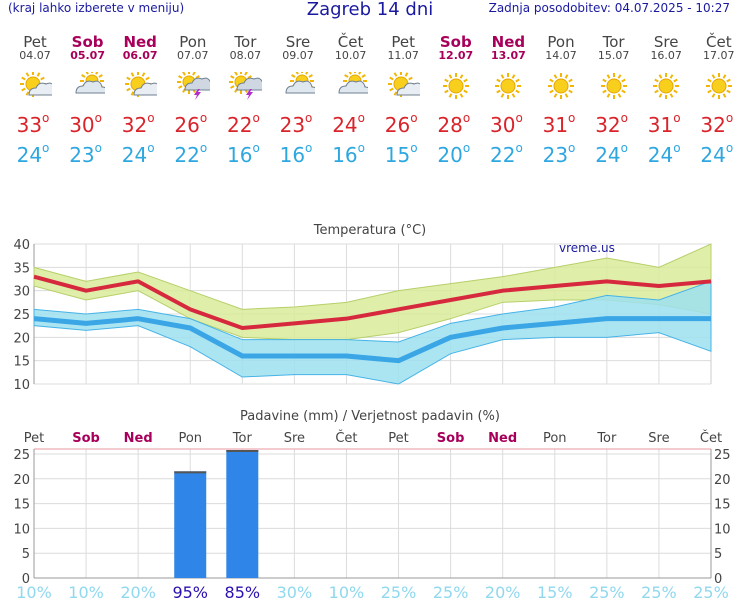 The height and width of the screenshot is (600, 740). I want to click on precipitation-probability: 30%, so click(295, 591).